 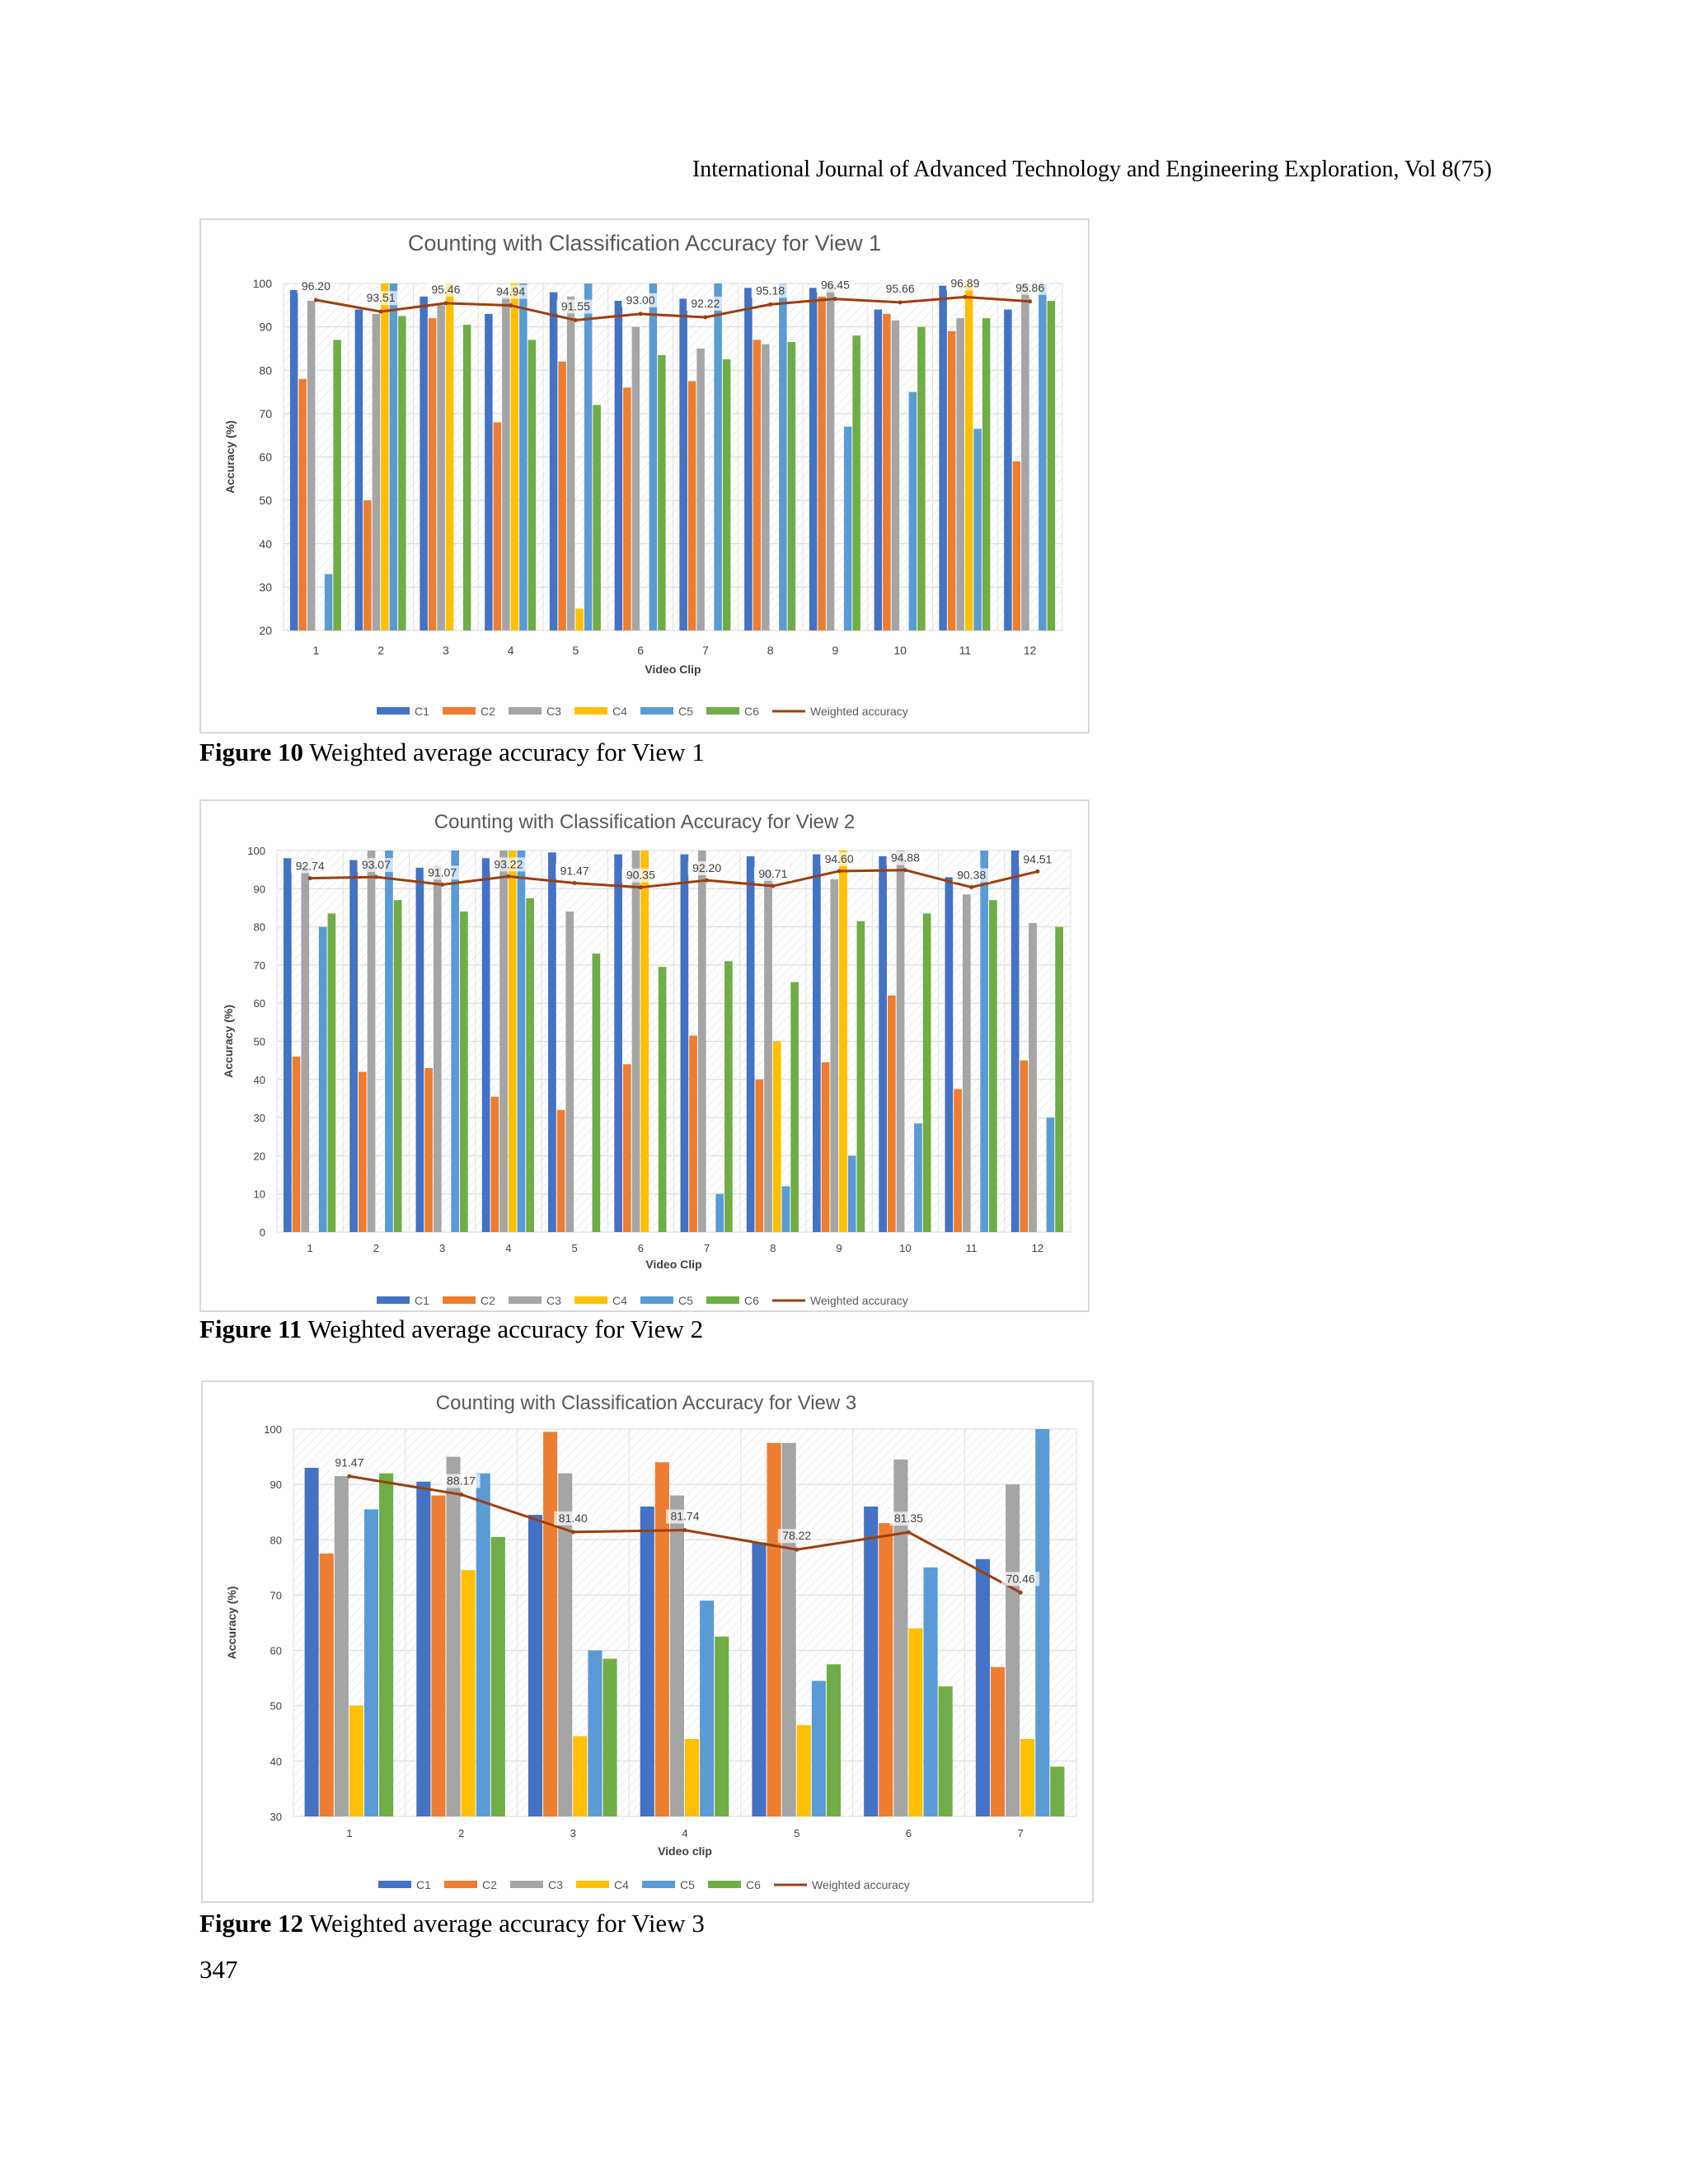 I want to click on weighted-accuracy-label: 95.18, so click(x=770, y=290).